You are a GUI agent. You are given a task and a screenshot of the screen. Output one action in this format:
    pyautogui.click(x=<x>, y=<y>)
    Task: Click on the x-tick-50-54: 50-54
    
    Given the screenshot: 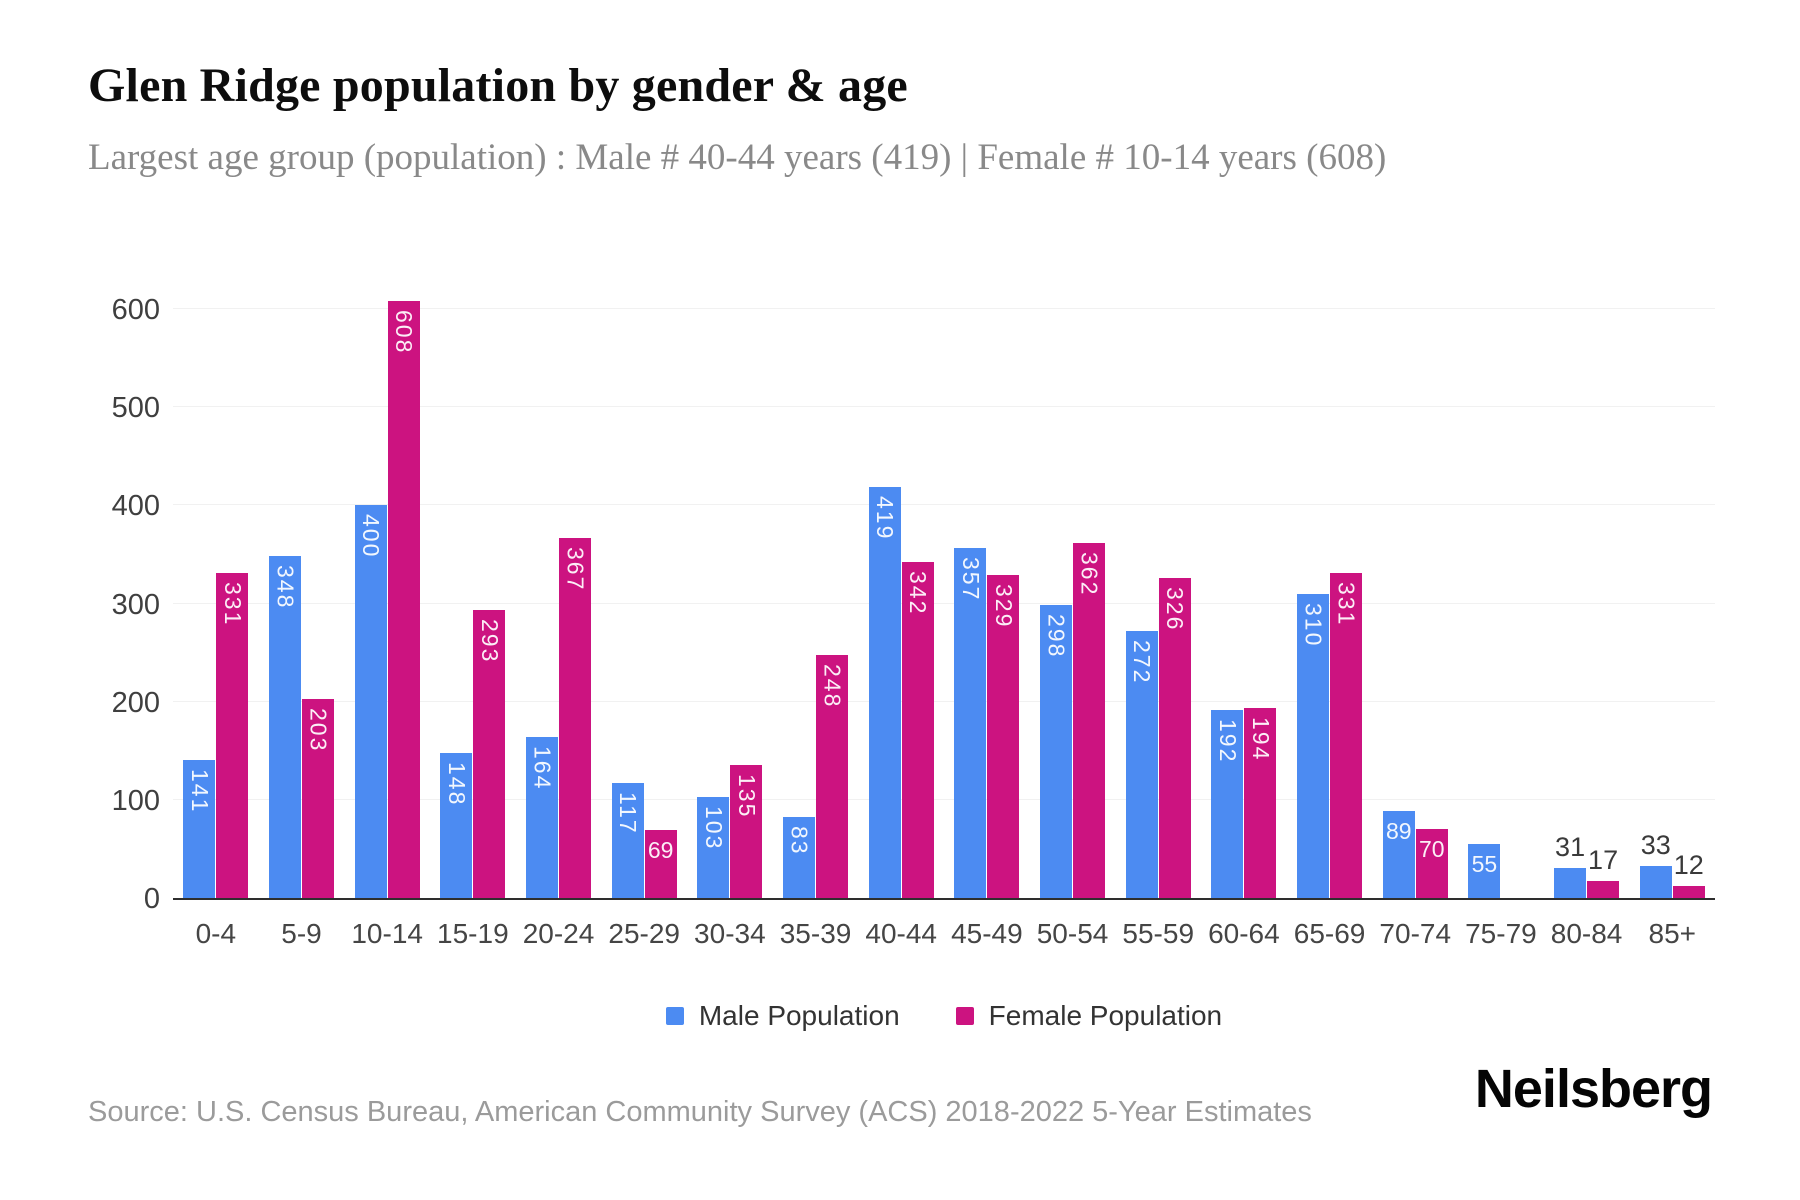 What is the action you would take?
    pyautogui.click(x=1072, y=933)
    